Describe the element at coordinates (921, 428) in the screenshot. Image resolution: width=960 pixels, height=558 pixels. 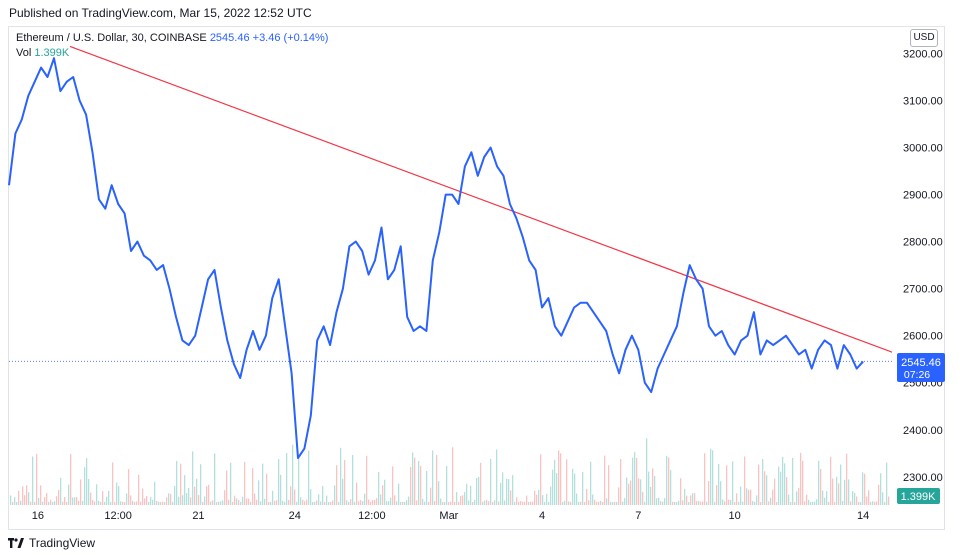
I see `label-layer: 2545.46 07:26 1.399K` at that location.